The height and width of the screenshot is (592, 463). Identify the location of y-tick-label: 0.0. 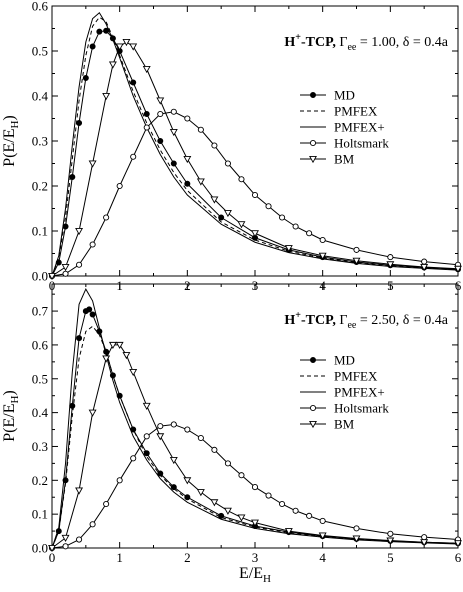
(40, 548).